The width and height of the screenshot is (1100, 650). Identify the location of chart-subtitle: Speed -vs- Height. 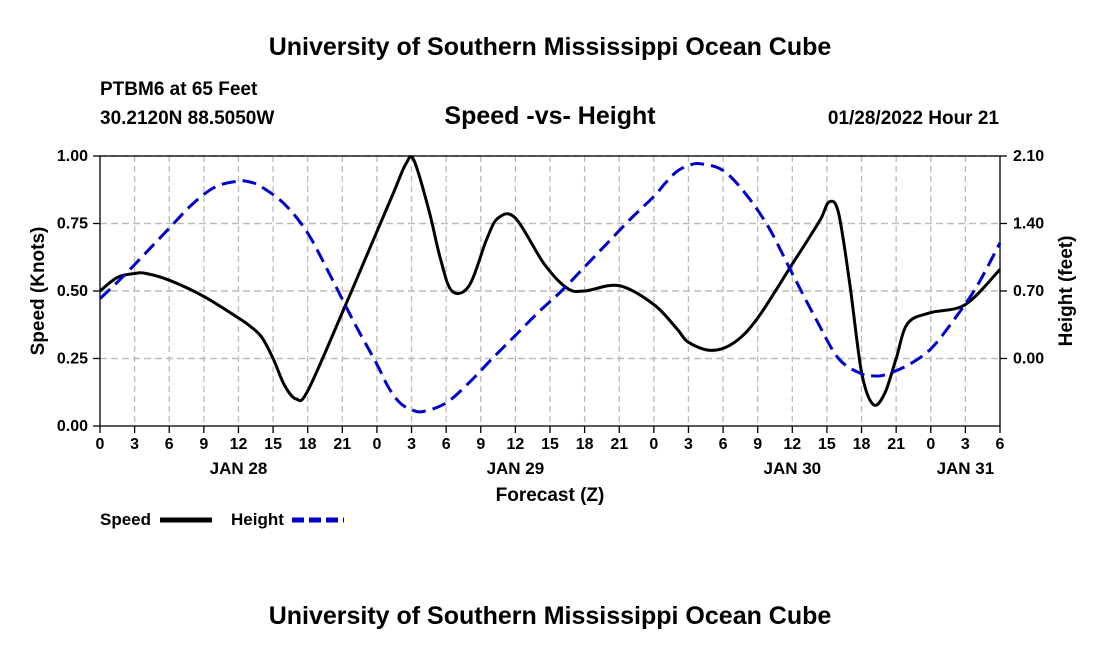
(550, 116).